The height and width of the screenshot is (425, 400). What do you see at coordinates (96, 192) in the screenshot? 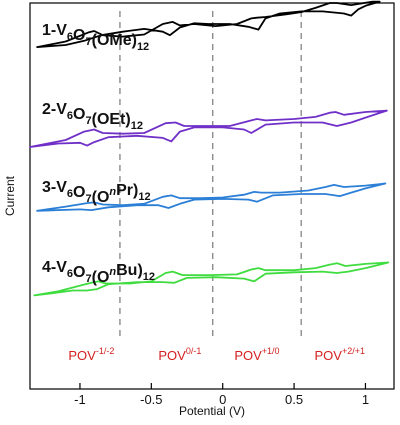
I see `trace-label-3: 3-V6O7(OnPr)12` at bounding box center [96, 192].